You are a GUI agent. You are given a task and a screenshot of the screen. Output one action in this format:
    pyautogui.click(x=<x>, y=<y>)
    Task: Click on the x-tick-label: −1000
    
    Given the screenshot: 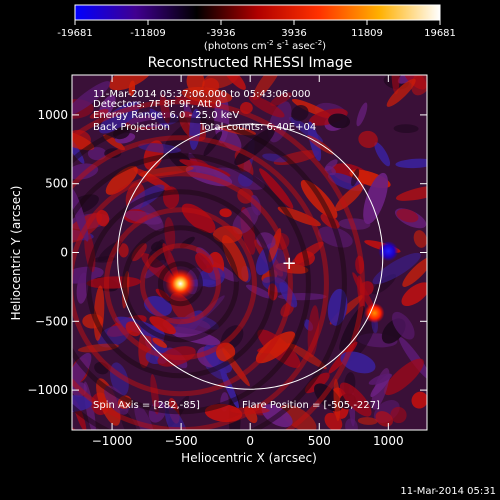 What is the action you would take?
    pyautogui.click(x=112, y=441)
    